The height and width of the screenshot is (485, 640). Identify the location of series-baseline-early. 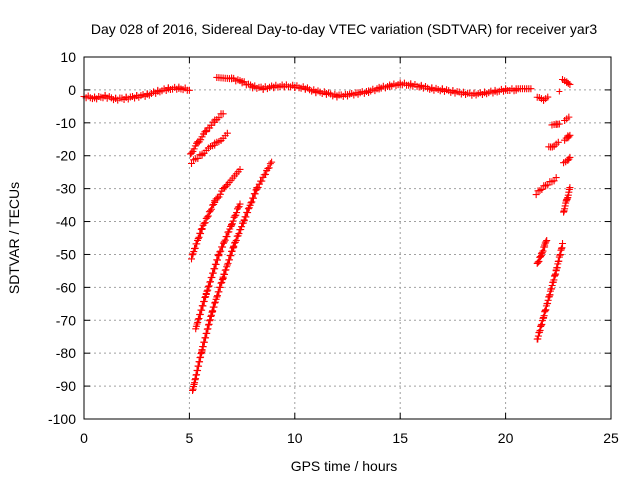
(136, 93).